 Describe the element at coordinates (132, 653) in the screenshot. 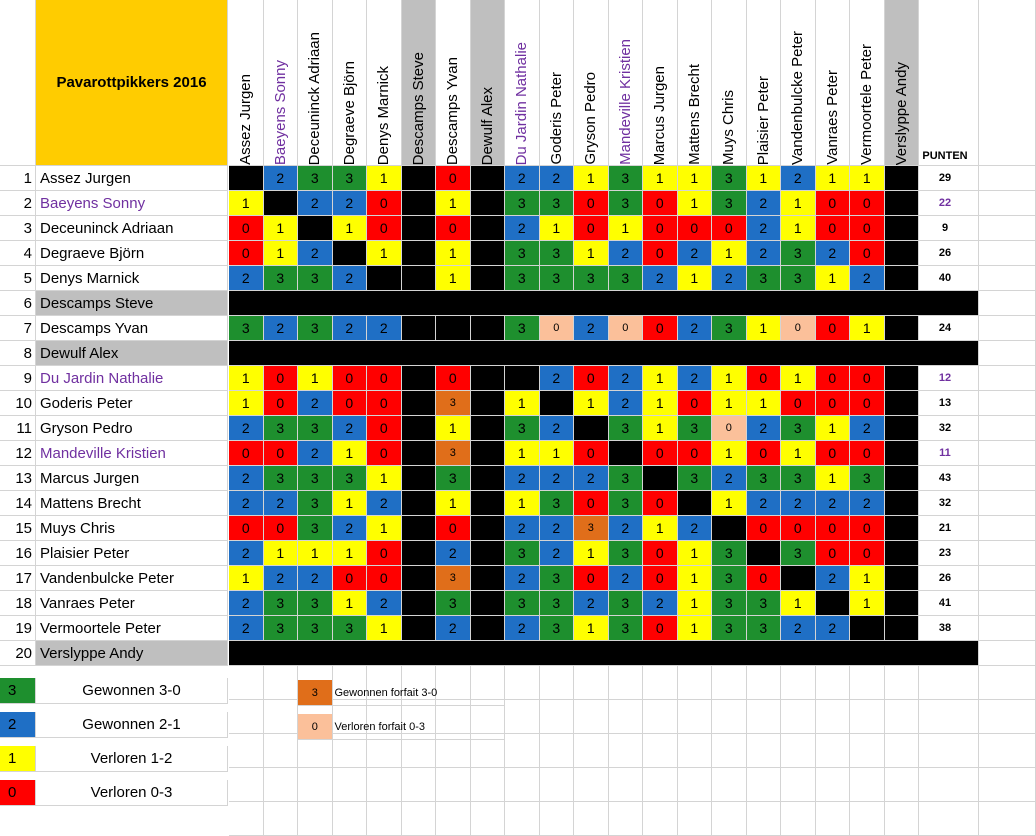

I see `player-name: Verslyppe Andy` at that location.